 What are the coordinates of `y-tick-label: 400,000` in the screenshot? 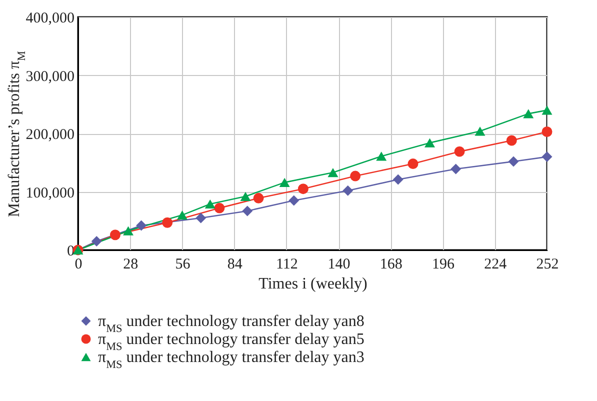 It's located at (50, 18).